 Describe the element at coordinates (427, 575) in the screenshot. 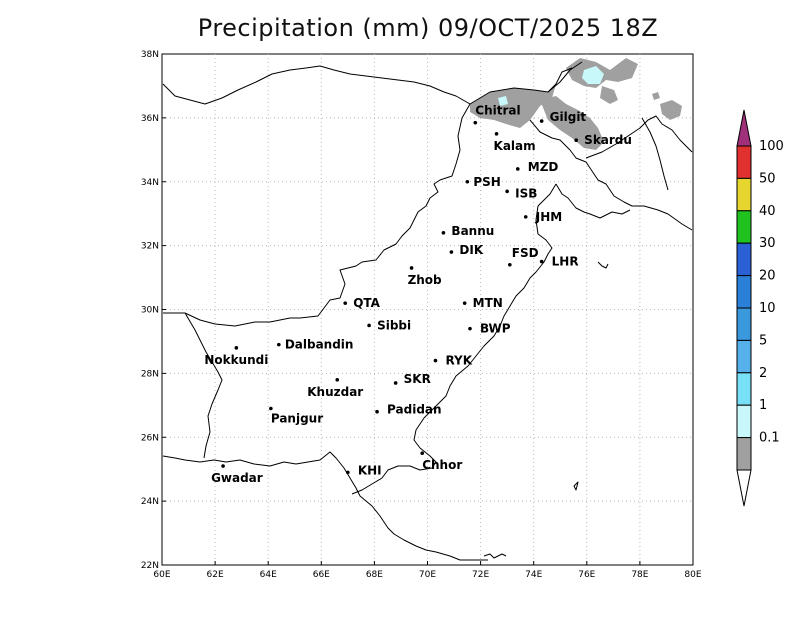

I see `x-tick-label: 70E` at that location.